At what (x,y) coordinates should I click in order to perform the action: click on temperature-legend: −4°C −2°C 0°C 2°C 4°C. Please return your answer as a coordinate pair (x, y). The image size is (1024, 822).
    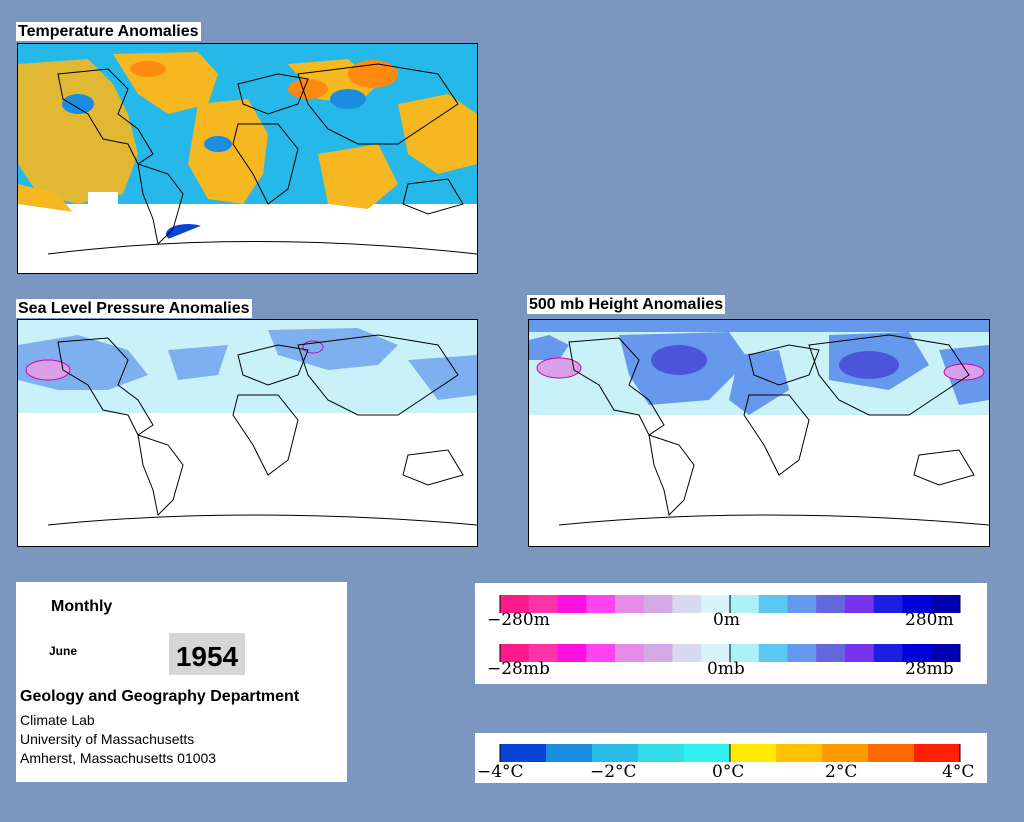
    Looking at the image, I should click on (731, 758).